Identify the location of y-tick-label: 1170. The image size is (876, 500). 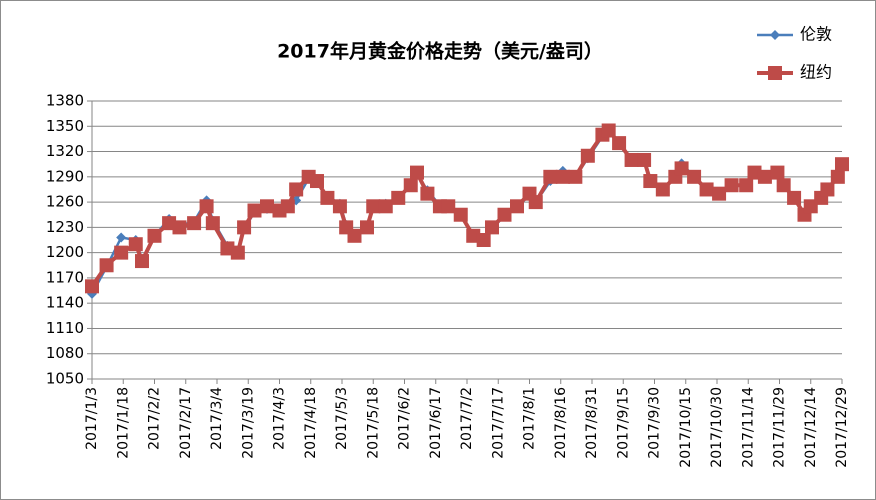
(65, 277).